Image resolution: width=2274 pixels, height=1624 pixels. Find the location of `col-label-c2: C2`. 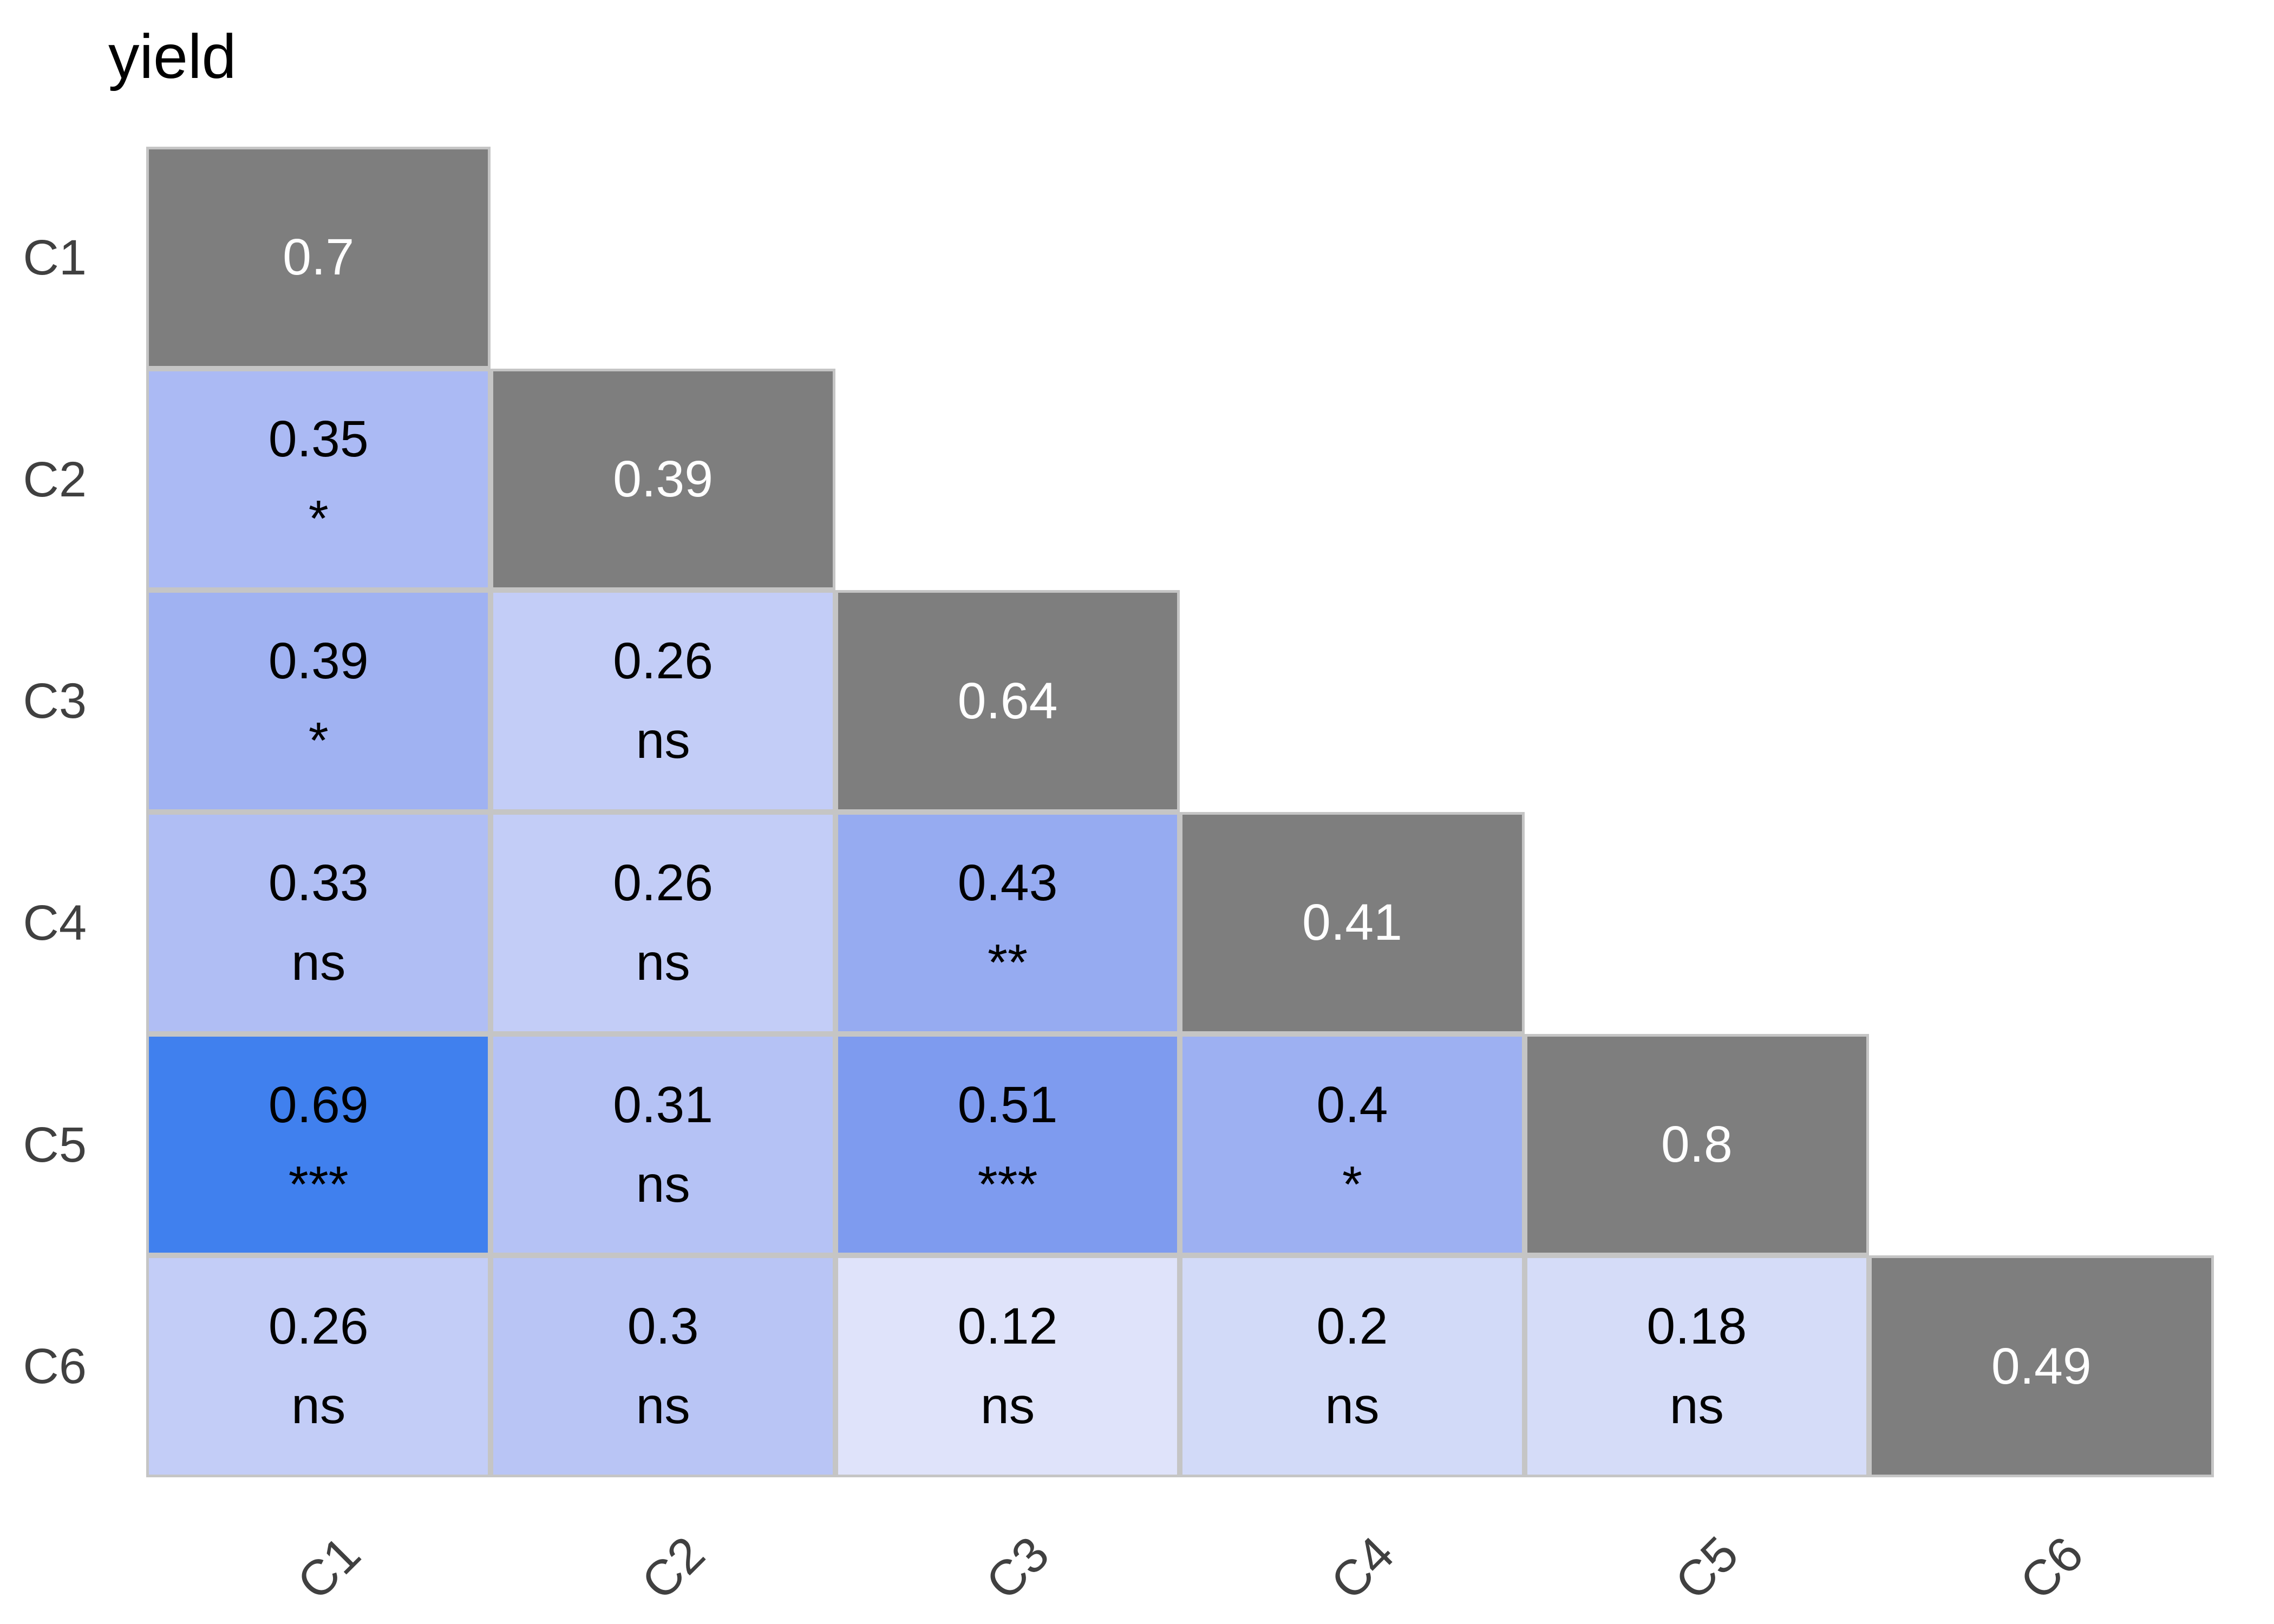

col-label-c2: C2 is located at coordinates (674, 1568).